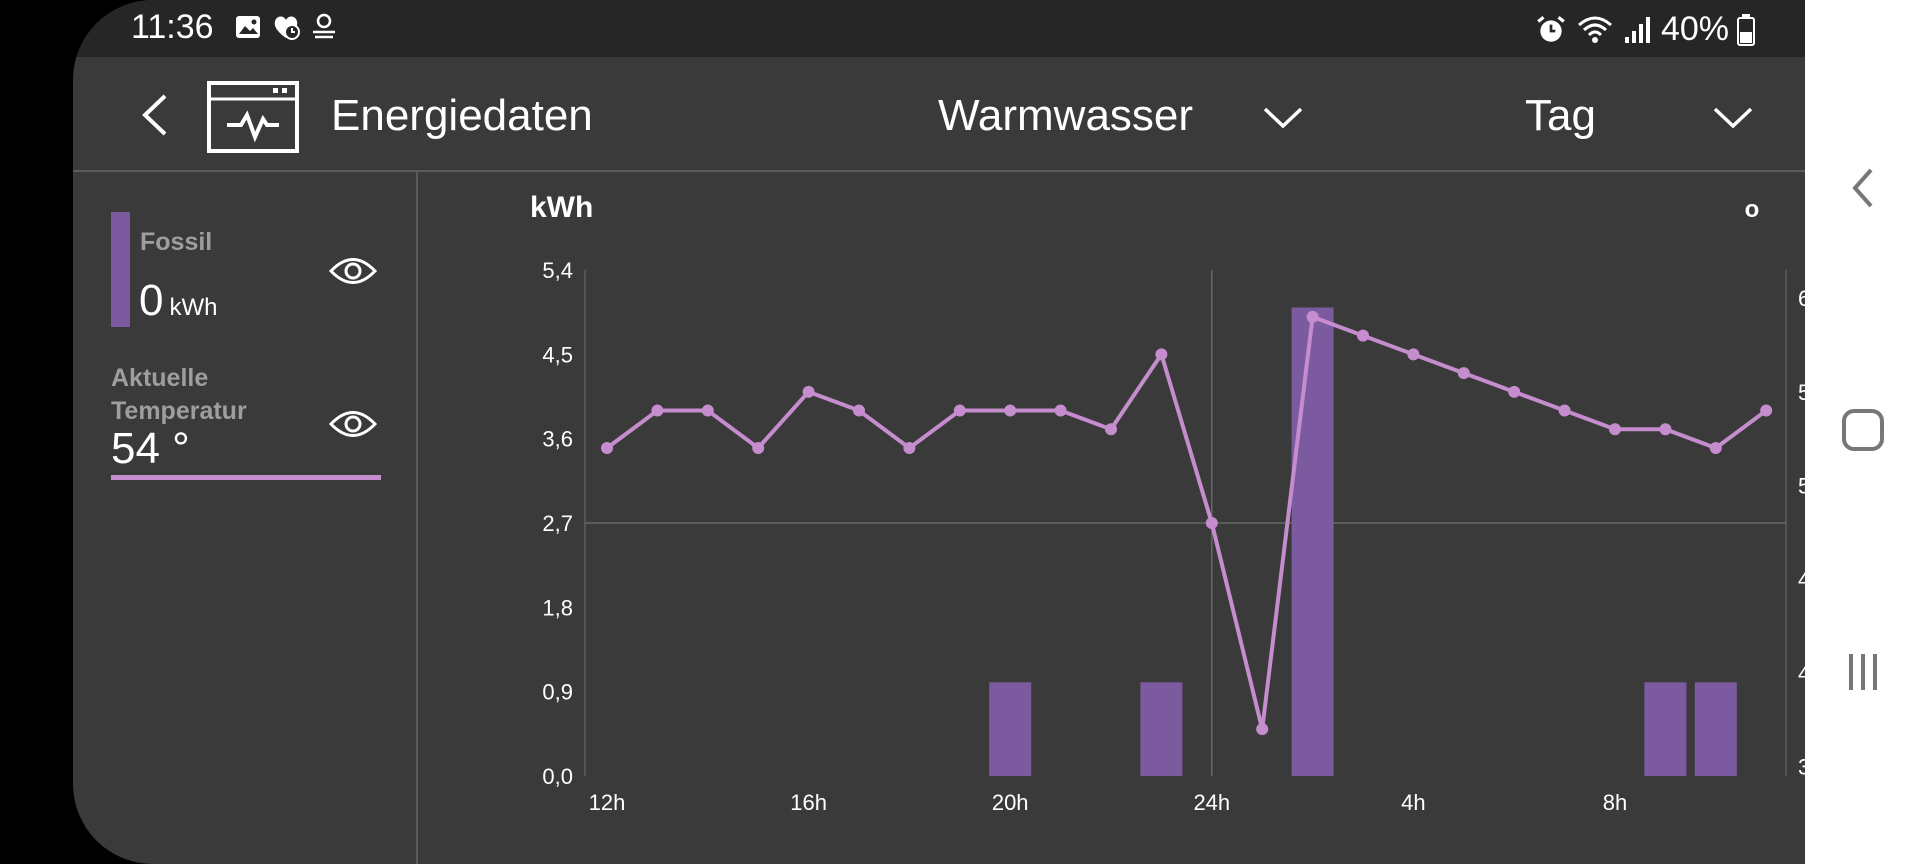 Image resolution: width=1920 pixels, height=864 pixels. What do you see at coordinates (557, 776) in the screenshot?
I see `y-tick-label: 0,0` at bounding box center [557, 776].